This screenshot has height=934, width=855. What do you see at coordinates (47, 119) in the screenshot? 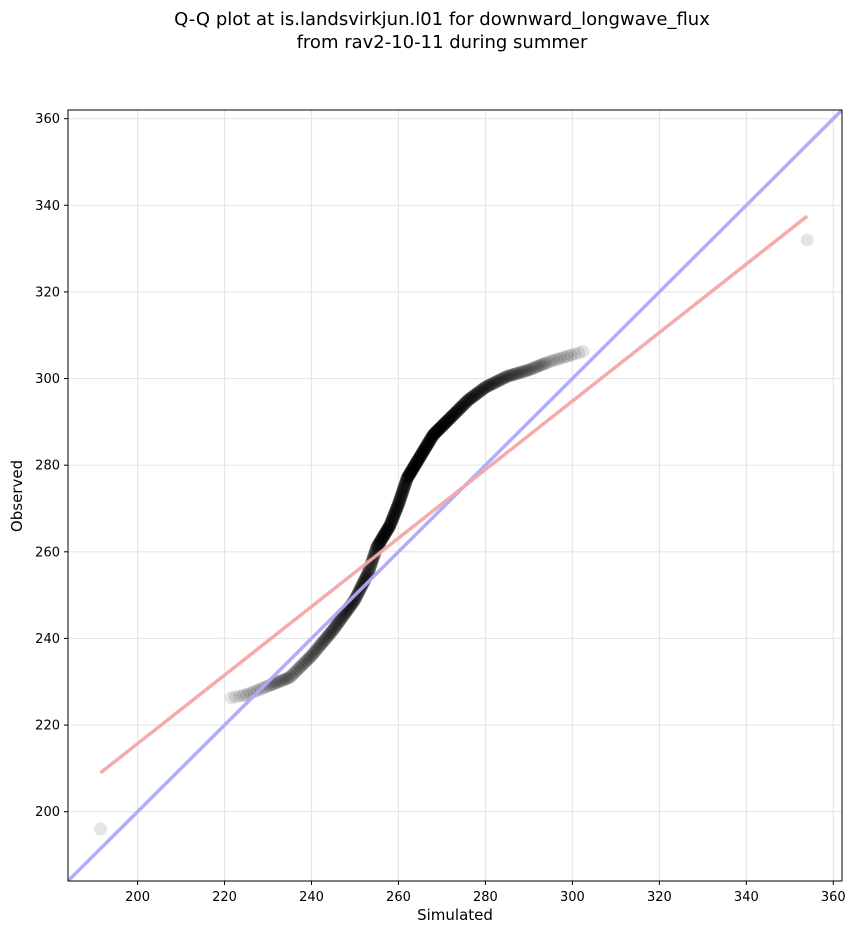
I see `y-tick-label: 360` at bounding box center [47, 119].